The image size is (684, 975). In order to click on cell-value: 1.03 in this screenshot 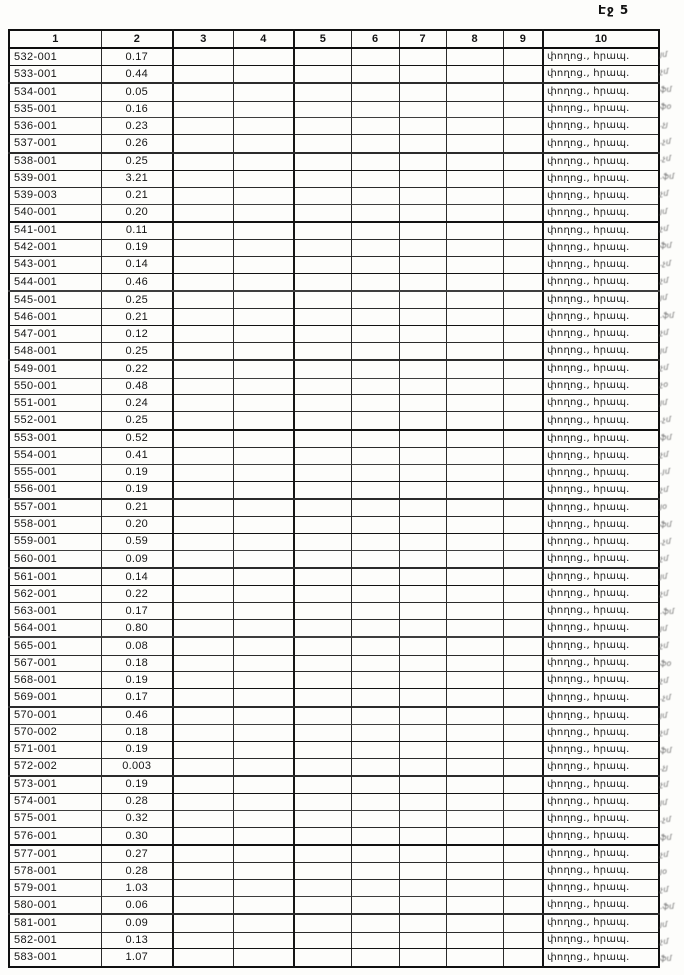, I will do `click(137, 888)`.